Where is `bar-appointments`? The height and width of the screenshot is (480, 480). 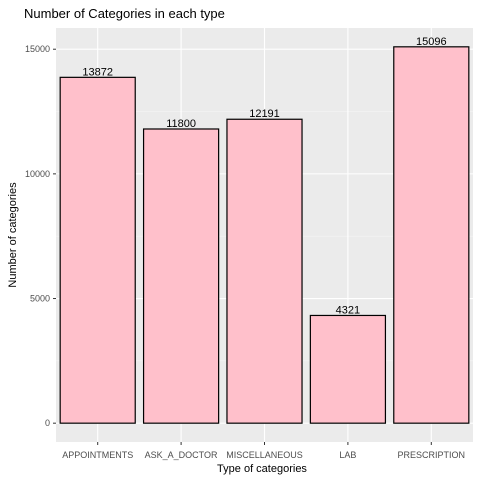
bar-appointments is located at coordinates (97, 250).